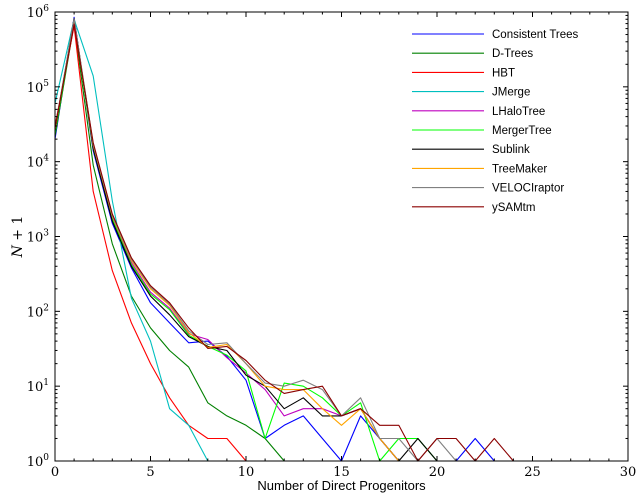 The width and height of the screenshot is (636, 494). What do you see at coordinates (38, 237) in the screenshot?
I see `y-tick-label: 10³` at bounding box center [38, 237].